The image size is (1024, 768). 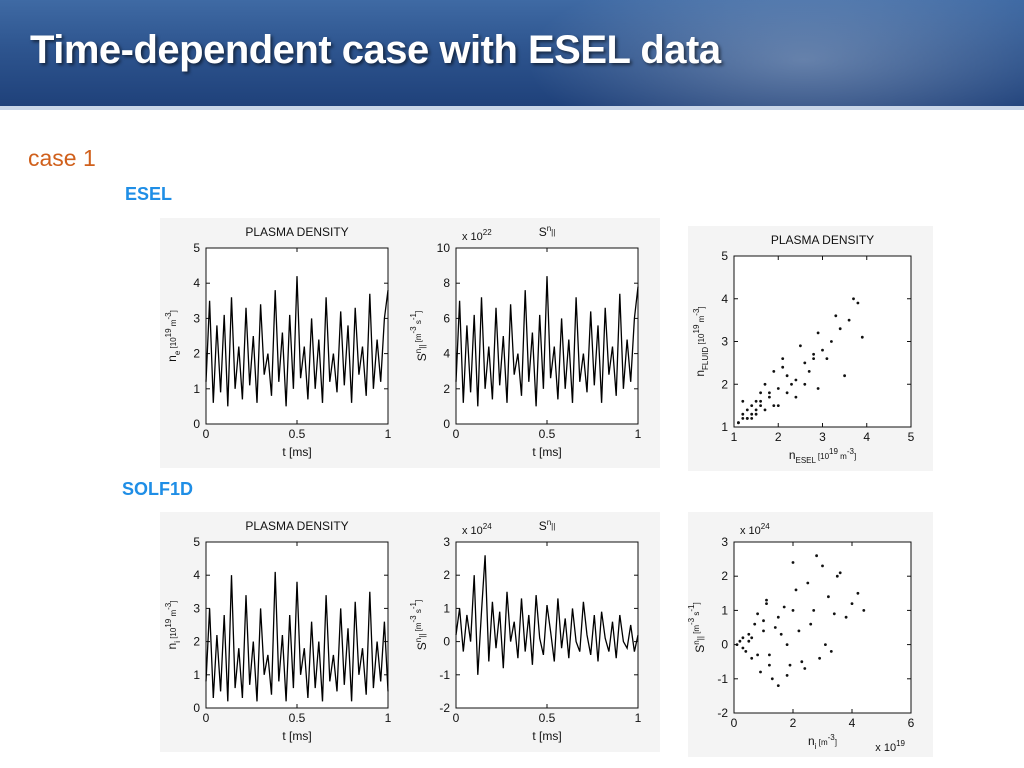 What do you see at coordinates (196, 318) in the screenshot?
I see `y-tick-label: 3` at bounding box center [196, 318].